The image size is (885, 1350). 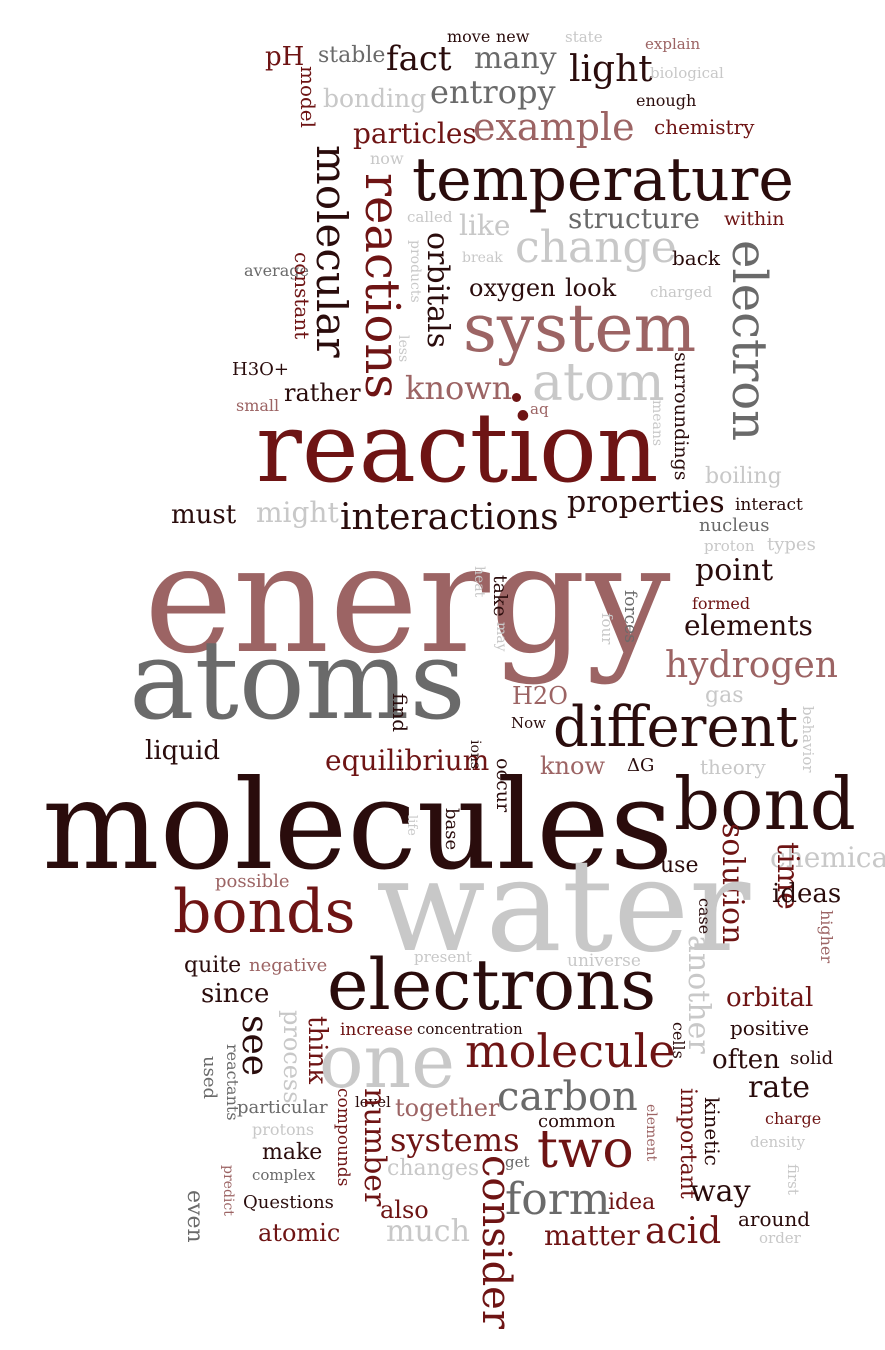 I want to click on word-energy: energy, so click(x=407, y=600).